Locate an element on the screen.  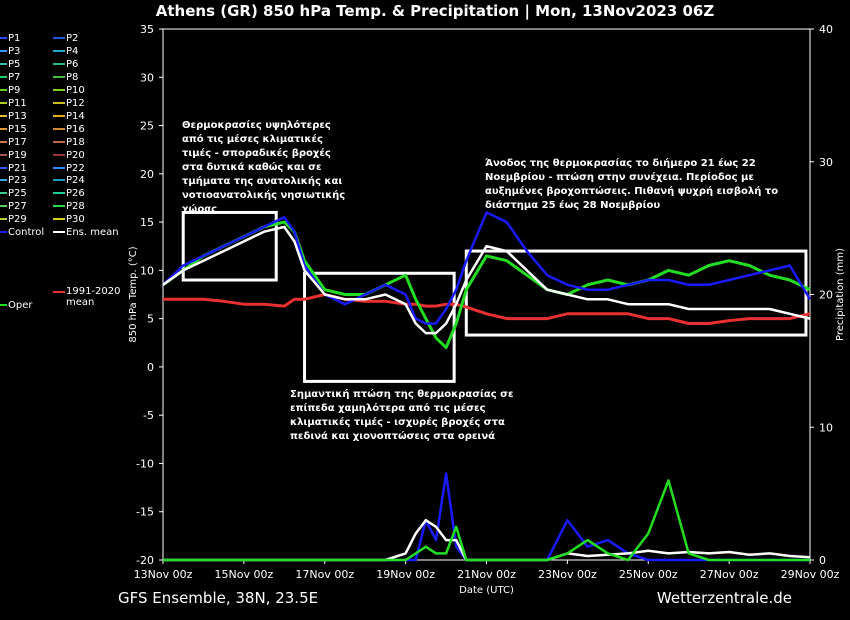
legend-label: P23 is located at coordinates (17, 181).